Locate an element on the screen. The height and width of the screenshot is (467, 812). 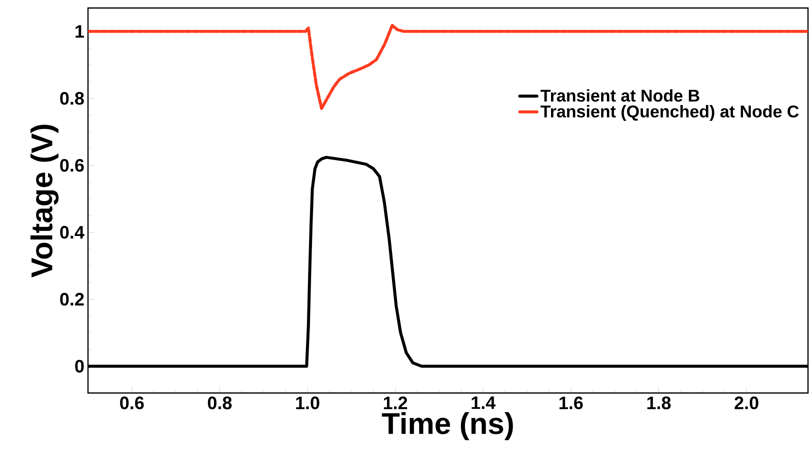
x-tick-label: 0.8 is located at coordinates (220, 403).